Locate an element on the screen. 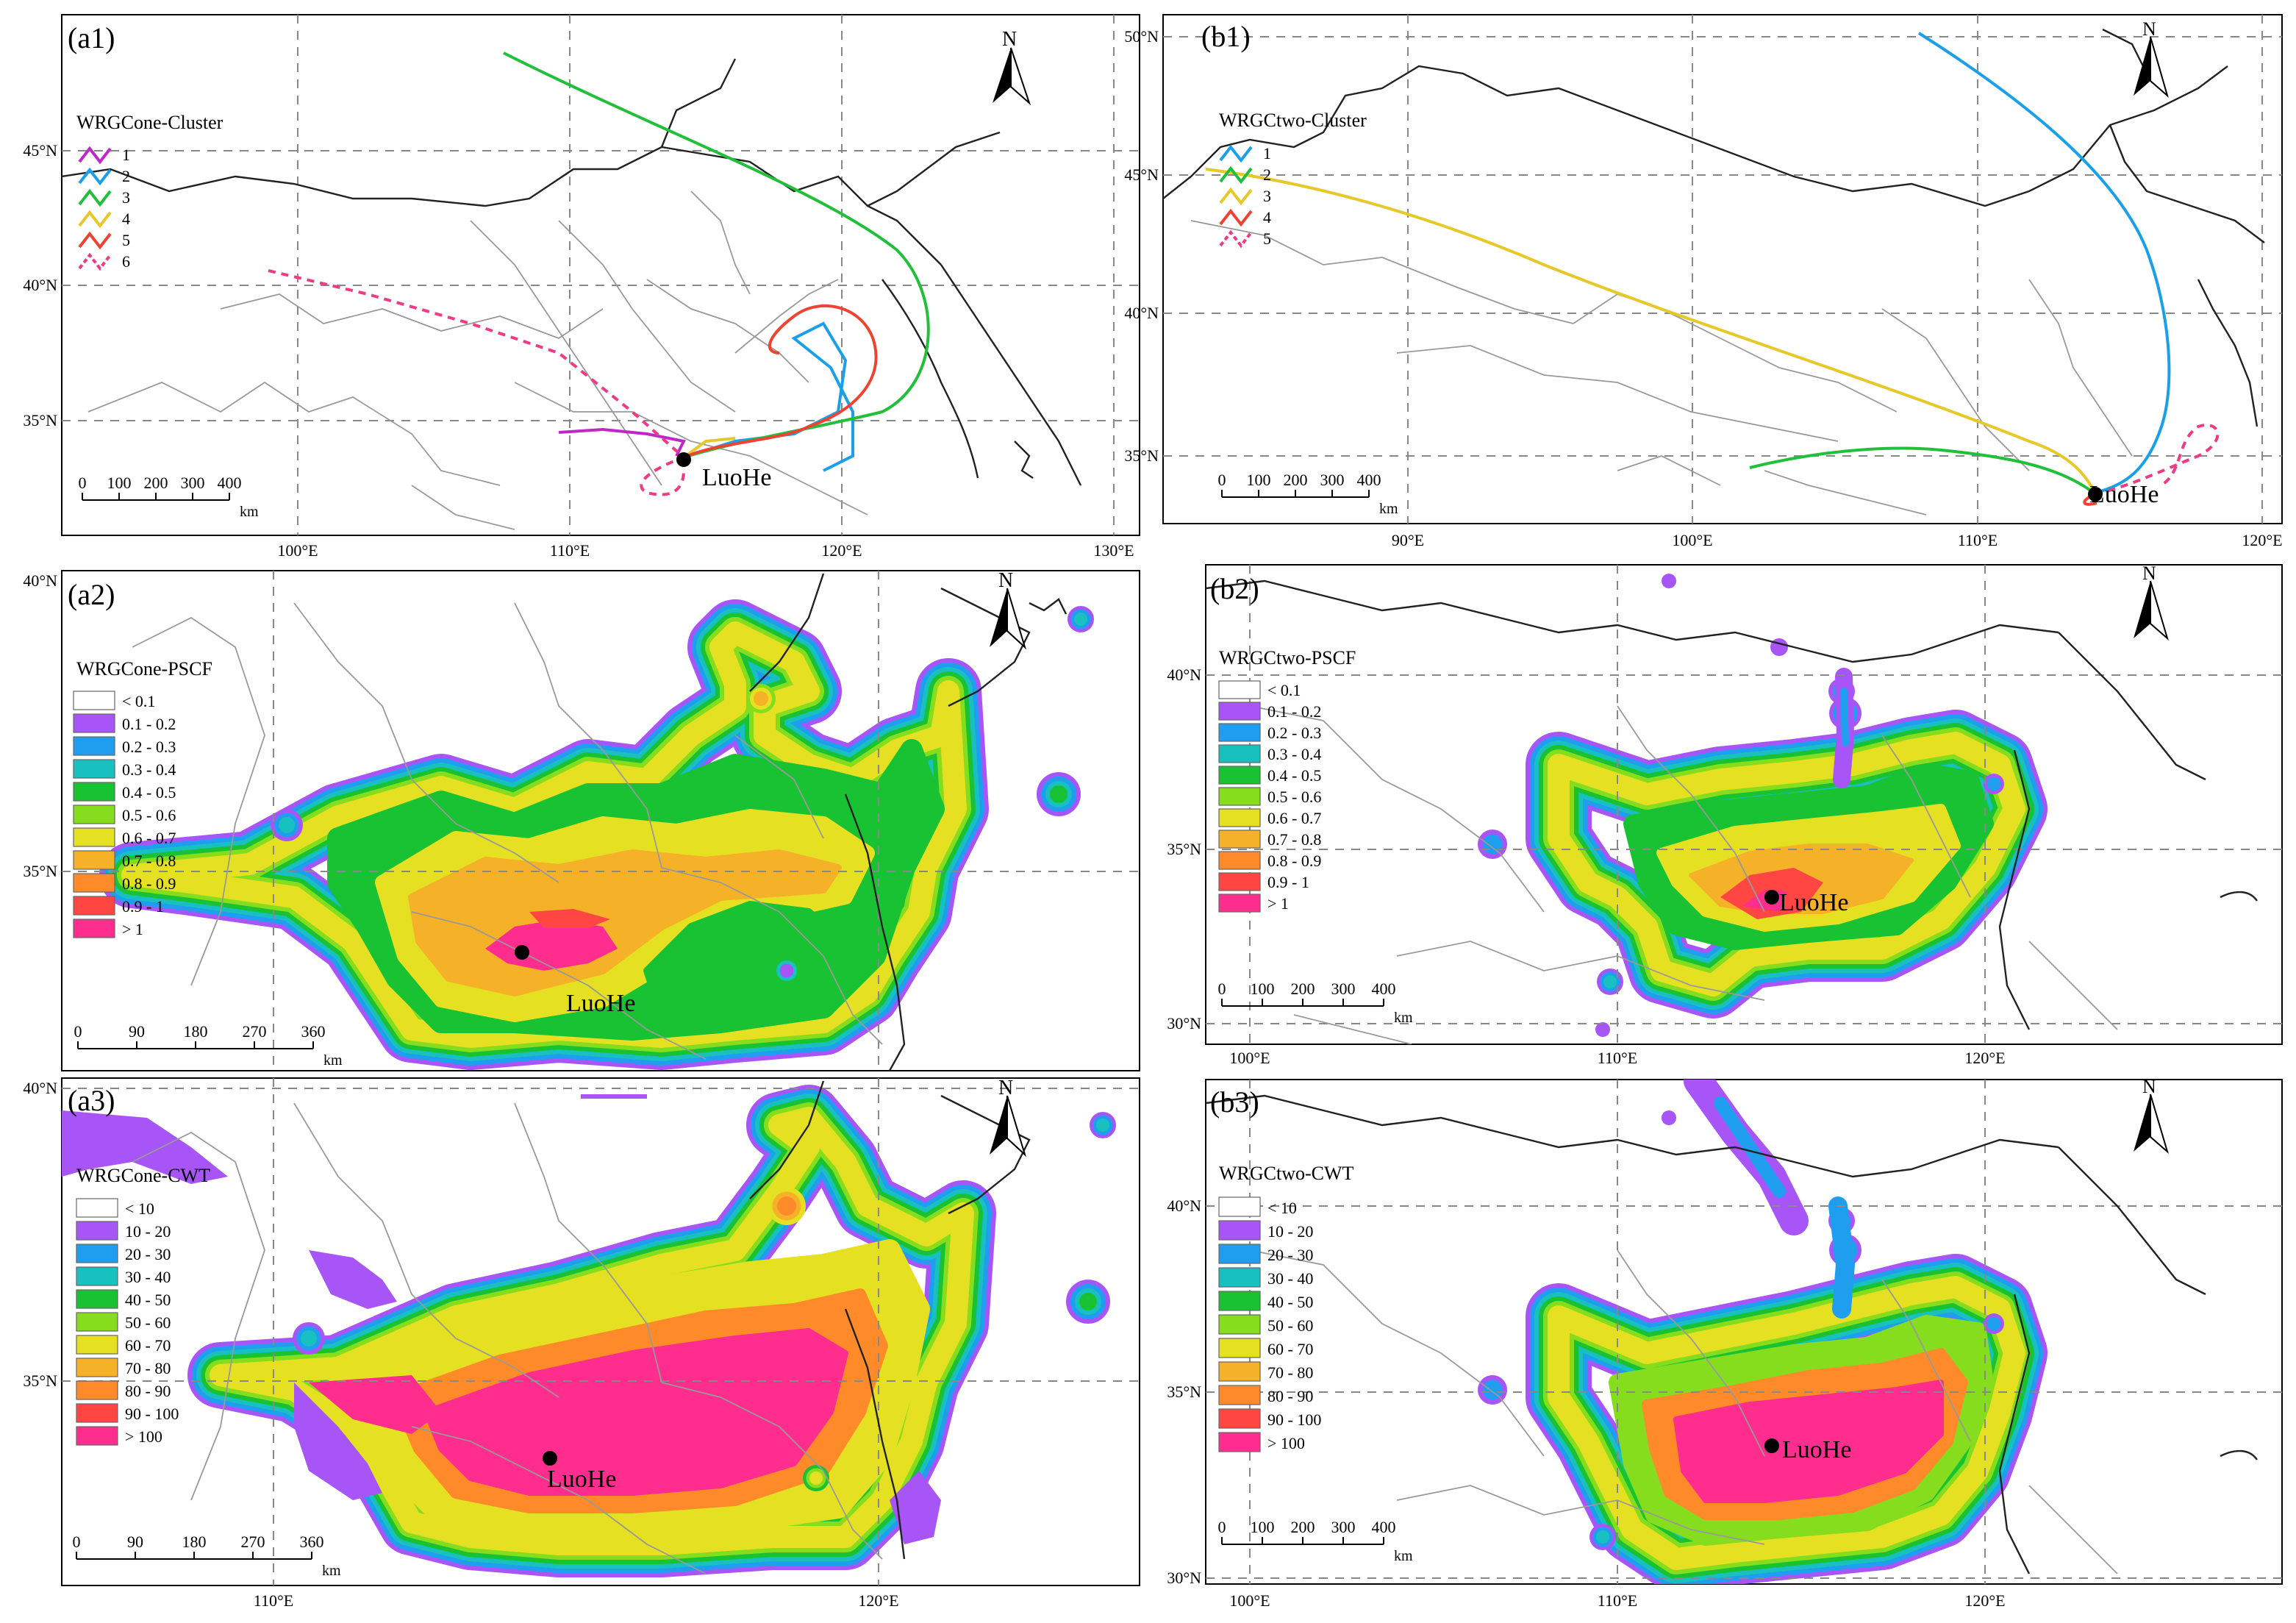 The image size is (2296, 1623). y-tick-label: 40°N is located at coordinates (40, 285).